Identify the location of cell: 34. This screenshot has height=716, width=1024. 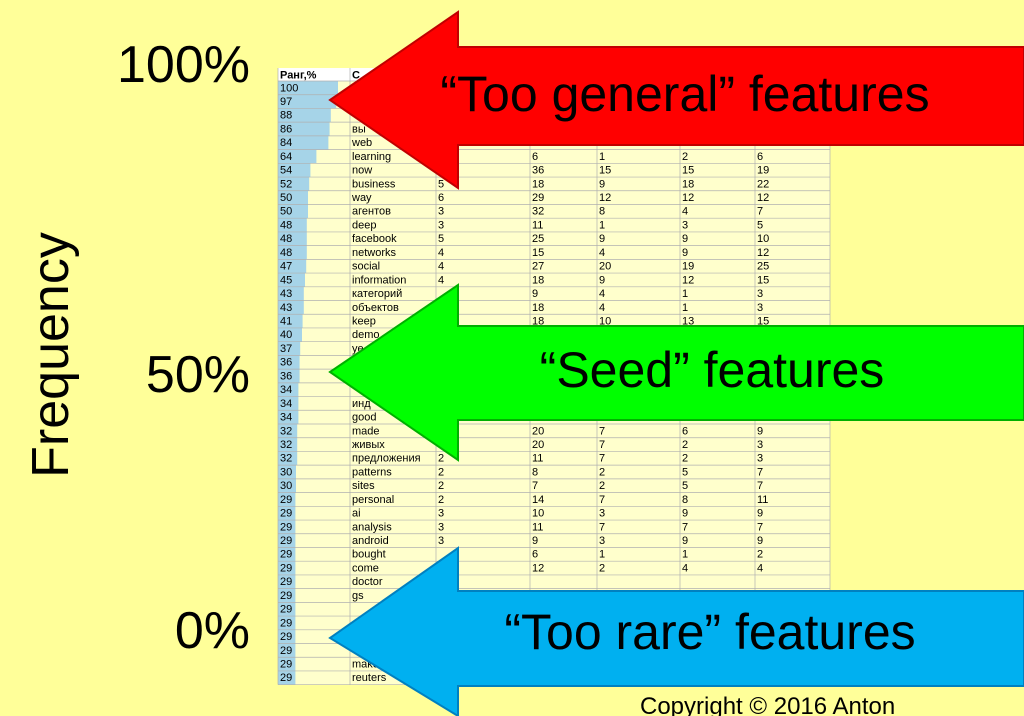
(286, 404).